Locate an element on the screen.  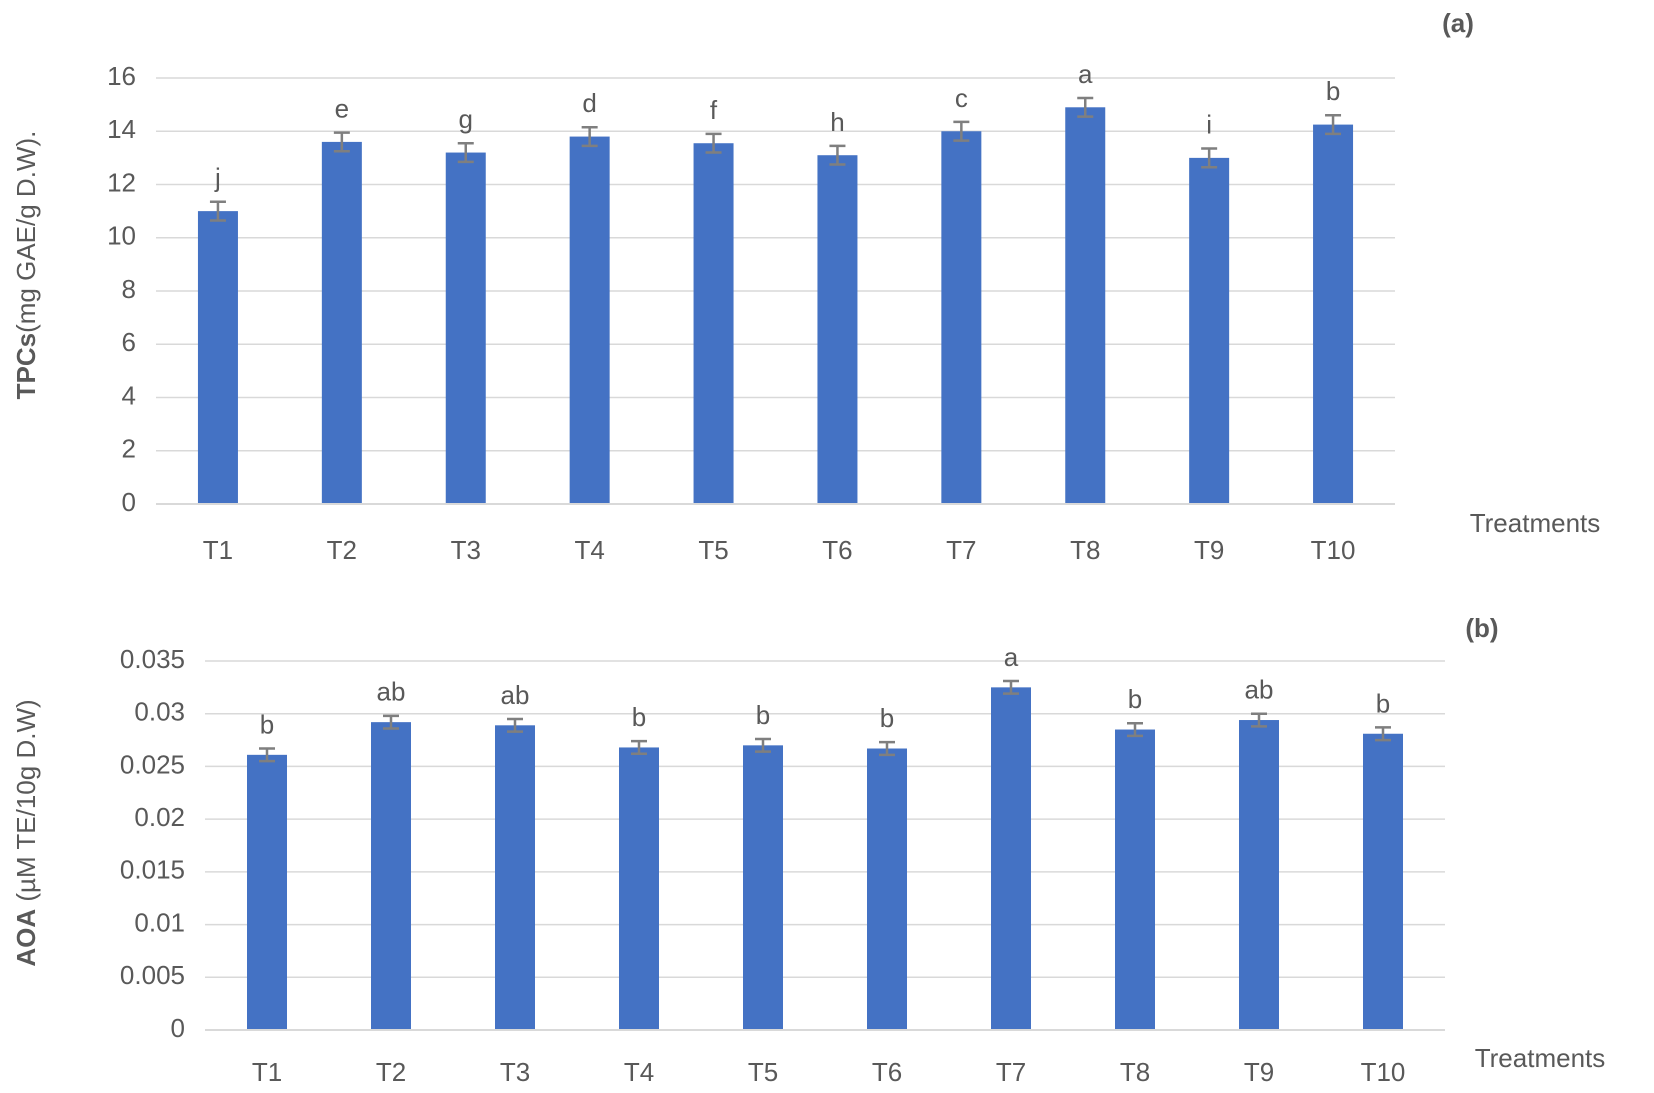
panel-label: (b) is located at coordinates (1481, 628).